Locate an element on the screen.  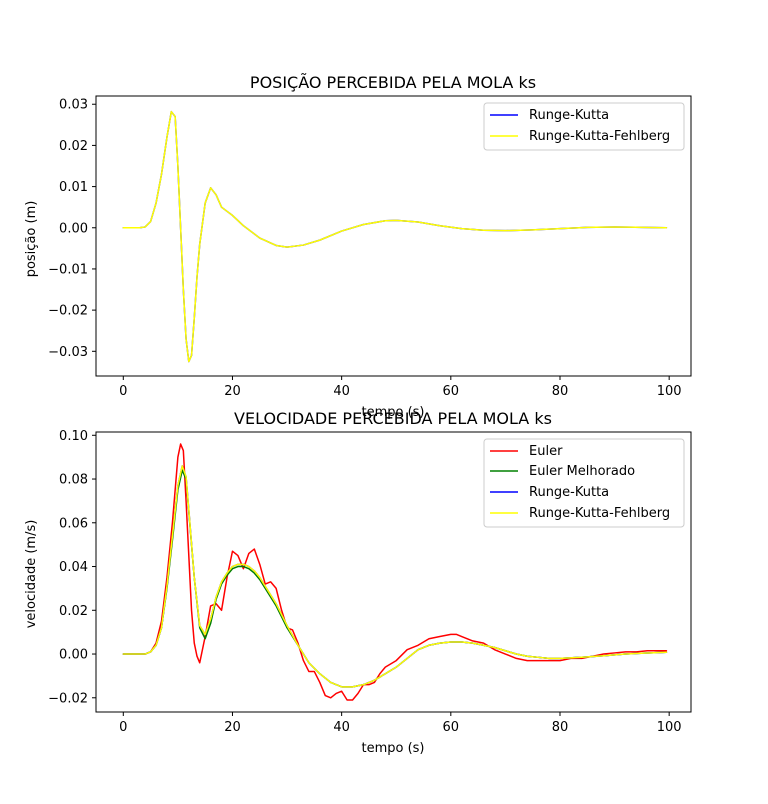
position-xtick-label: 60 is located at coordinates (451, 391).